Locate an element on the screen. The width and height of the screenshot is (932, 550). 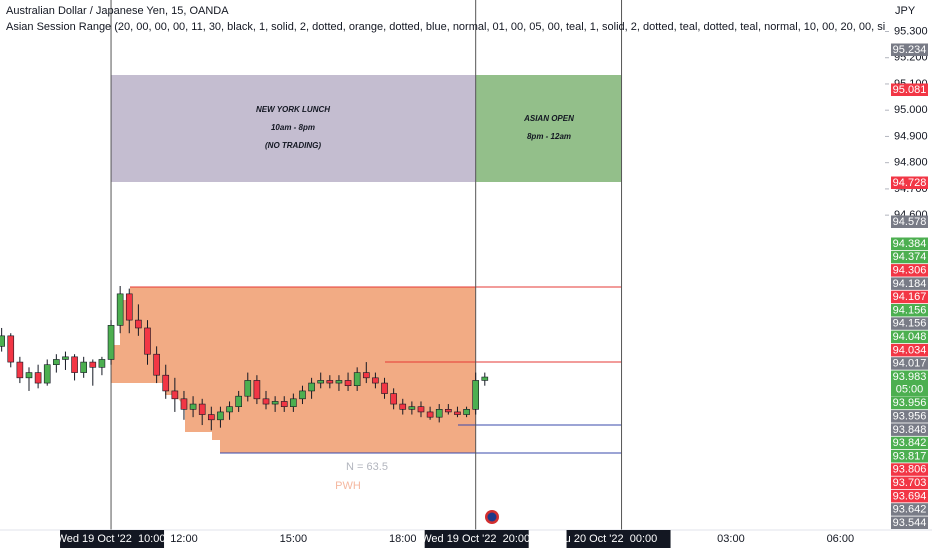
price-tag-label: 93.817 is located at coordinates (910, 456).